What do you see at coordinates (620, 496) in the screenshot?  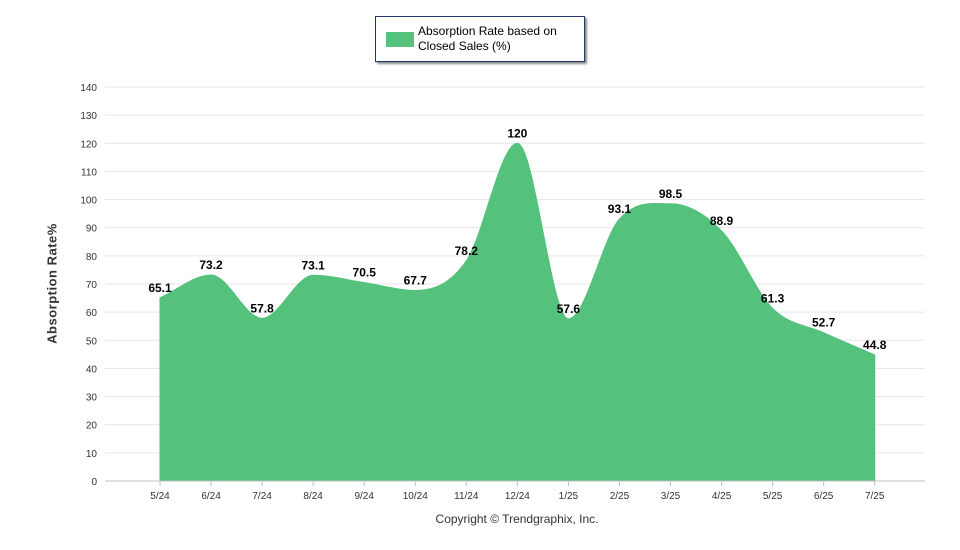 I see `x-tick-label: 2/25` at bounding box center [620, 496].